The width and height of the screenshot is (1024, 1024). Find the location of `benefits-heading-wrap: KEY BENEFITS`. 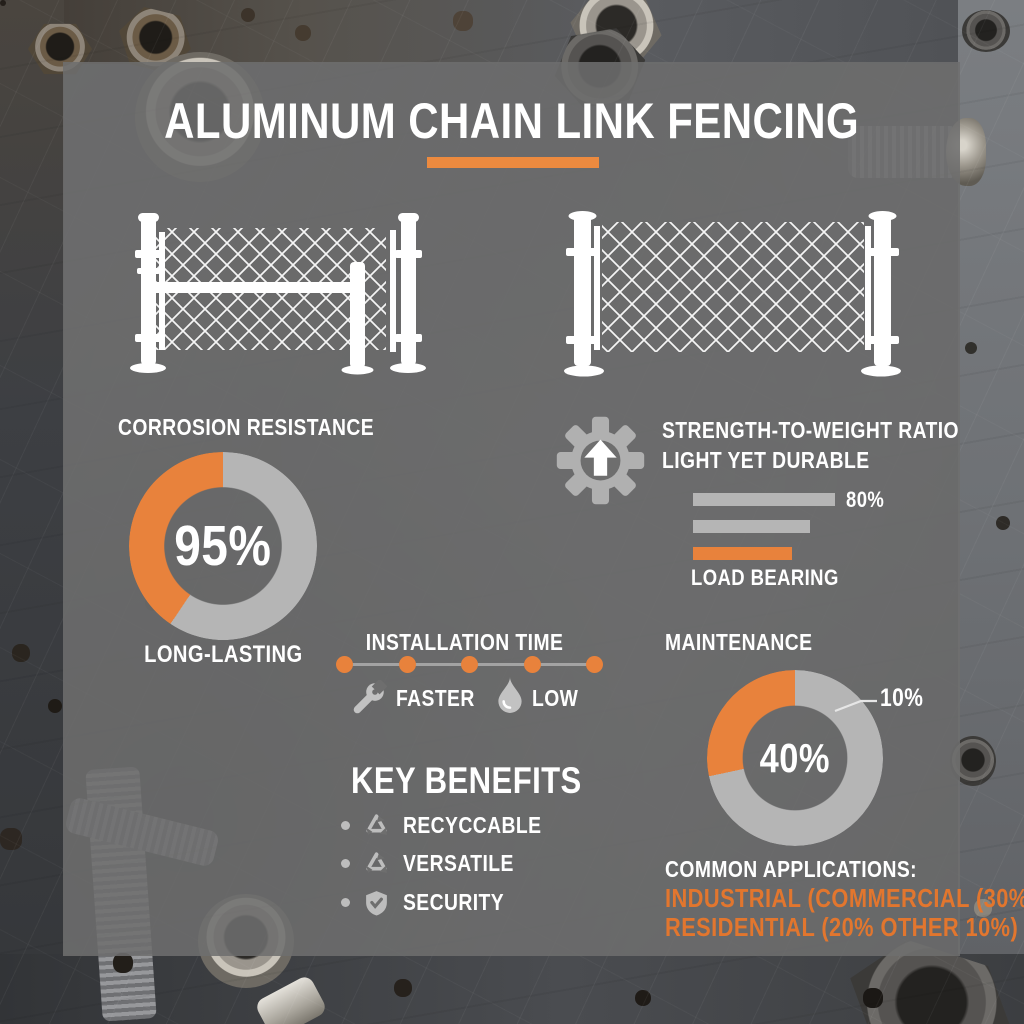

benefits-heading-wrap: KEY BENEFITS is located at coordinates (488, 781).